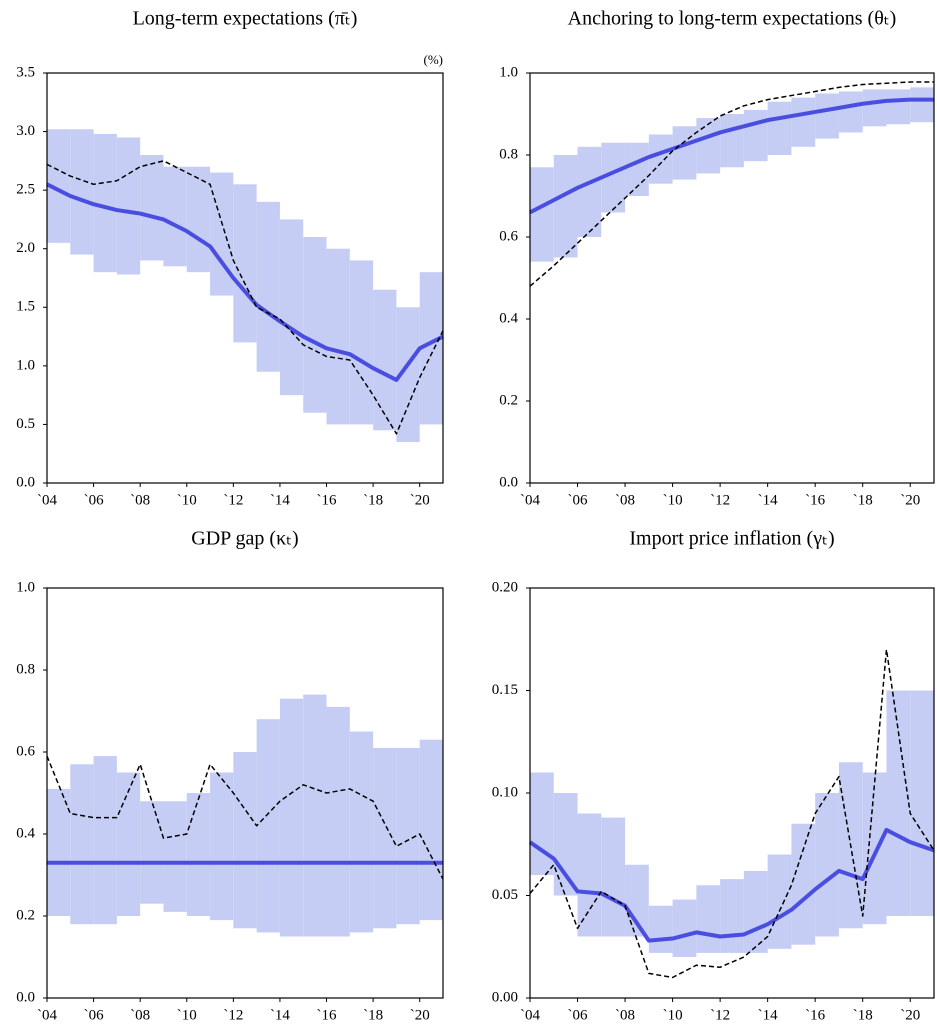 The image size is (937, 1035). I want to click on y-tick-label: 3.5, so click(25, 72).